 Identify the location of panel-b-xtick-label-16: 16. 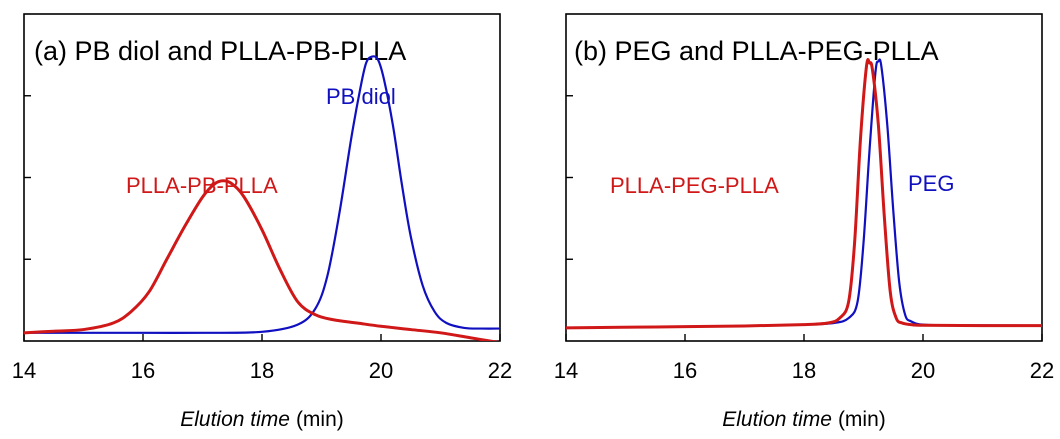
(685, 370).